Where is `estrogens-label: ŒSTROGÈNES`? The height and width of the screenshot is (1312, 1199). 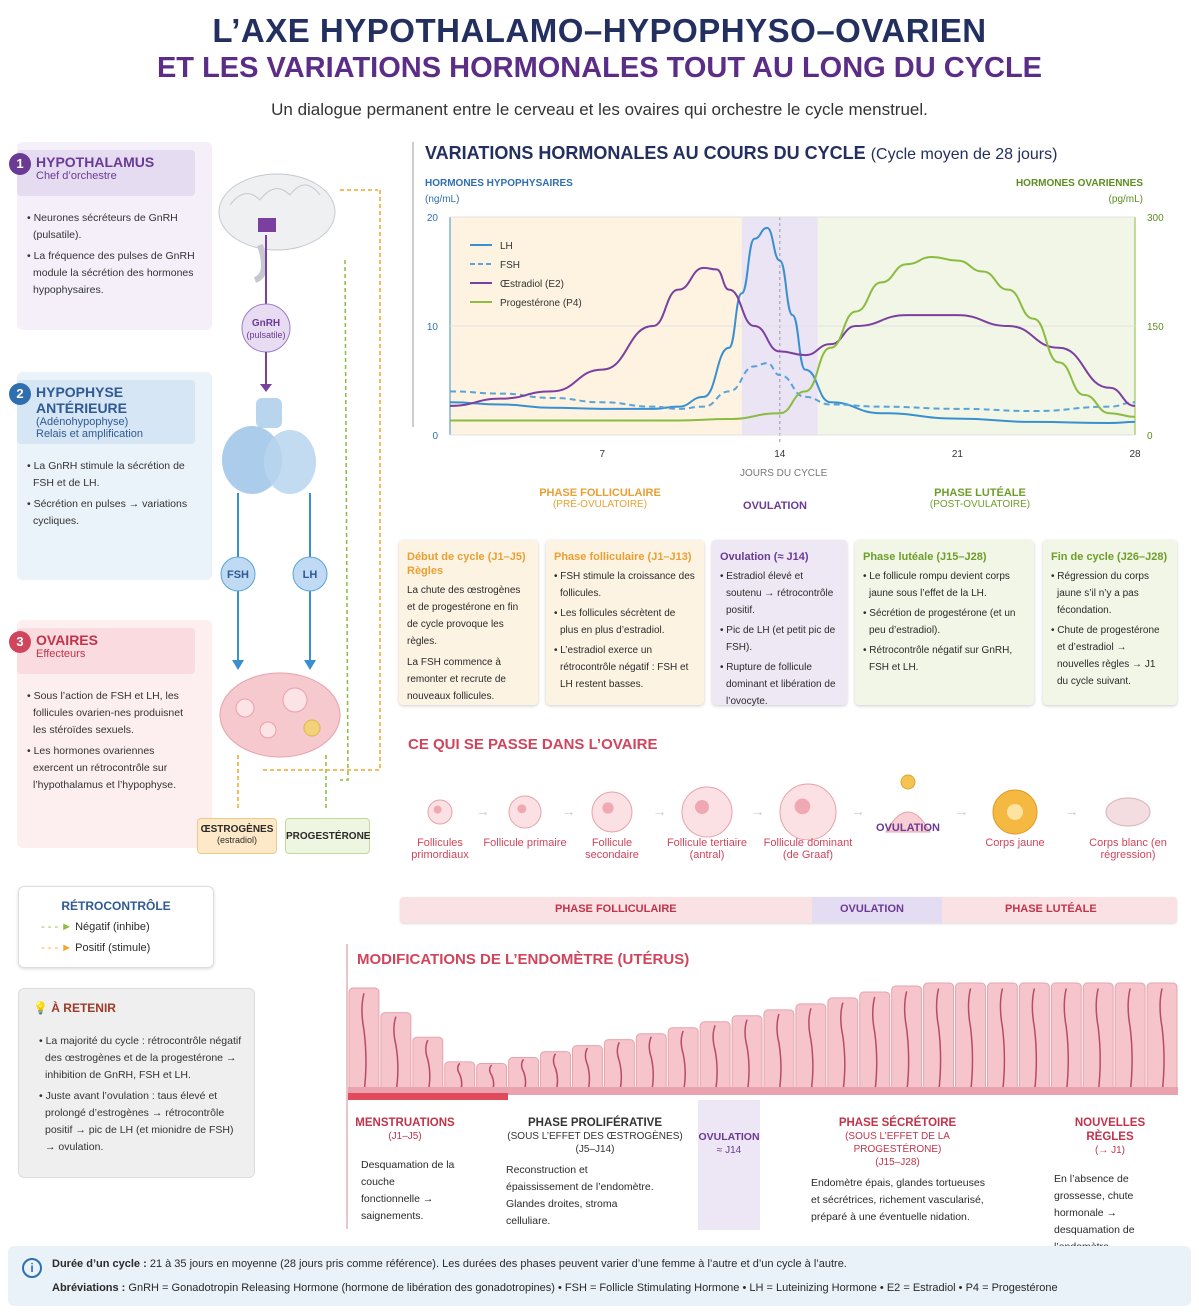 estrogens-label: ŒSTROGÈNES is located at coordinates (237, 829).